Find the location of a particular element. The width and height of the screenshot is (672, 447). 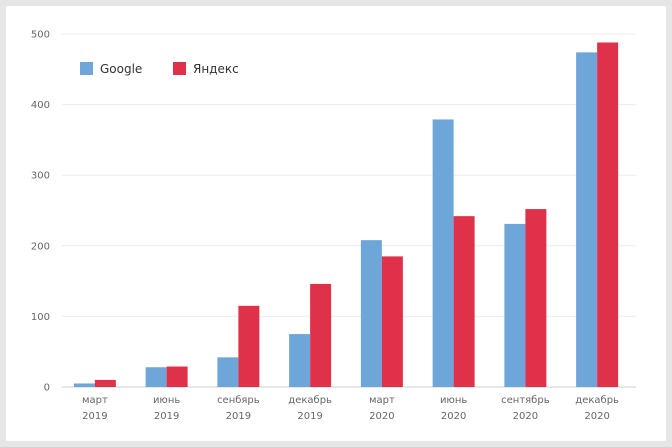

y-tick-label: 300 is located at coordinates (40, 176).